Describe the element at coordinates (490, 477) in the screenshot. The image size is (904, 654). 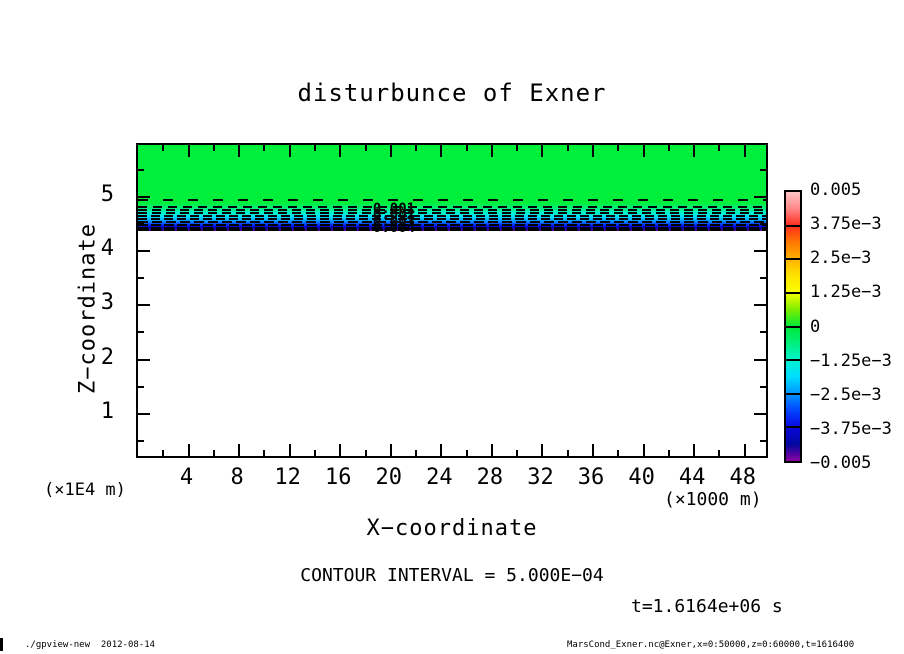
I see `x-tick-label: 28` at that location.